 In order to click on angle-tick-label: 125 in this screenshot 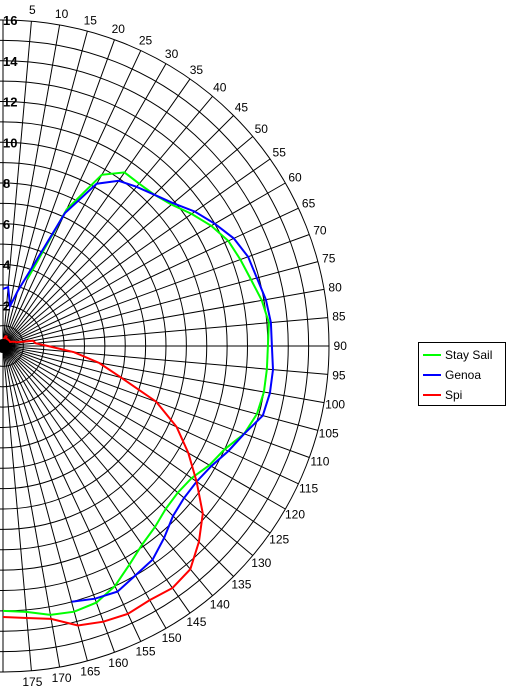, I will do `click(279, 539)`.